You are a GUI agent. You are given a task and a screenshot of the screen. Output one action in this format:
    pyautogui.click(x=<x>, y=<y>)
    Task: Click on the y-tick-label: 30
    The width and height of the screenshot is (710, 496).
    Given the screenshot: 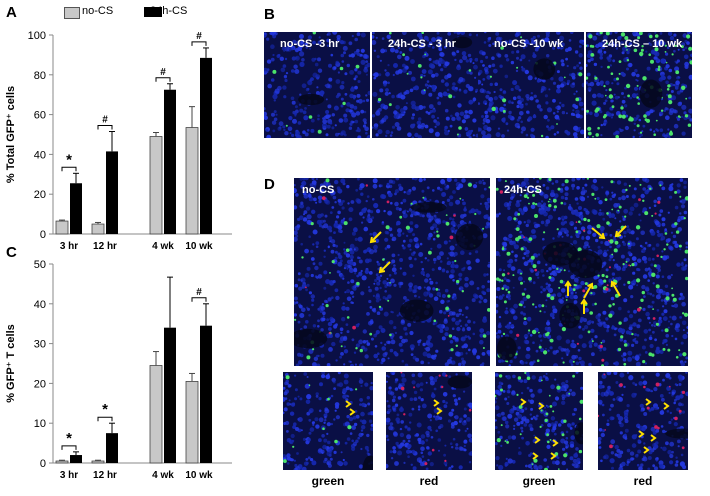 What is the action you would take?
    pyautogui.click(x=40, y=345)
    